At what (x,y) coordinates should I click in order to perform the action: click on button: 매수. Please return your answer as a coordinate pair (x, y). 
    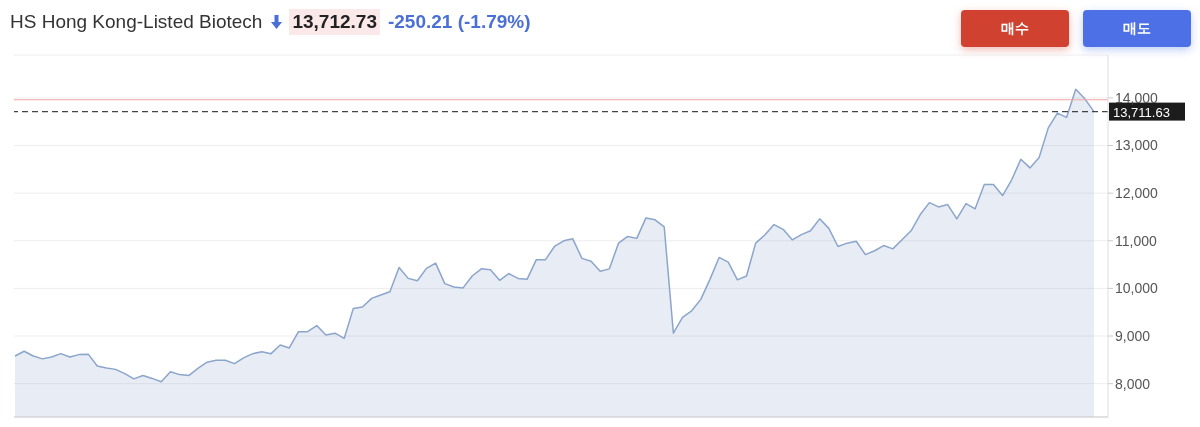
    Looking at the image, I should click on (1015, 28).